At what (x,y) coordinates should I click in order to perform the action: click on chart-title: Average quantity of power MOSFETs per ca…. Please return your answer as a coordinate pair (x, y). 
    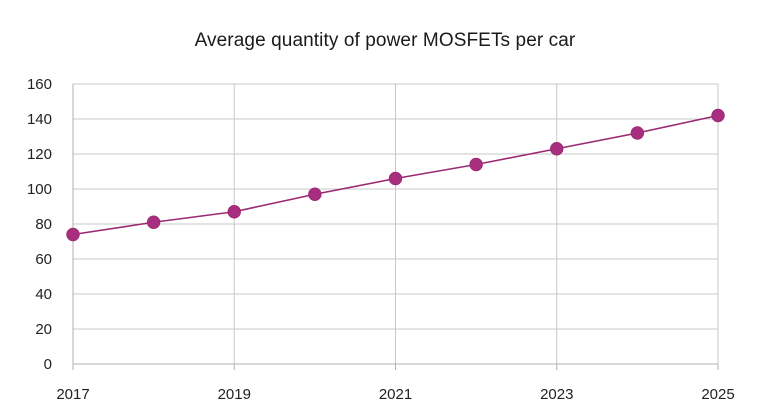
    Looking at the image, I should click on (385, 40).